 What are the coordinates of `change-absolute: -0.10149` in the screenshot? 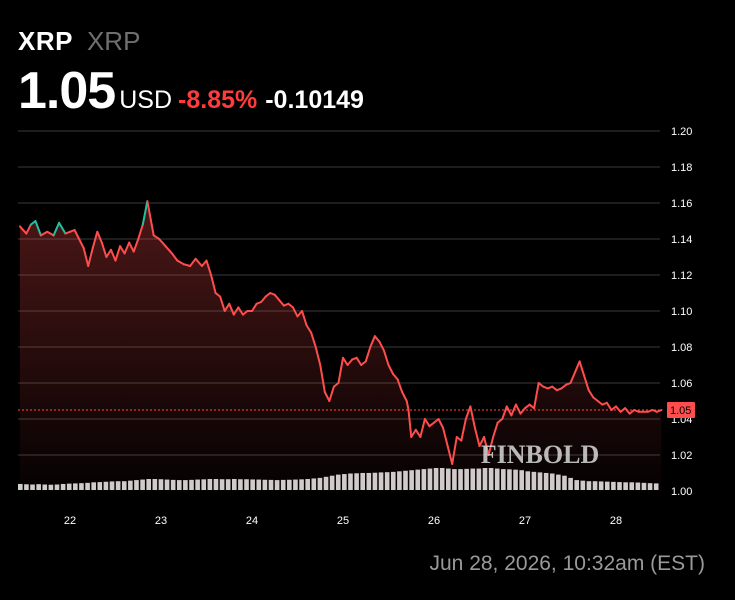 It's located at (314, 100).